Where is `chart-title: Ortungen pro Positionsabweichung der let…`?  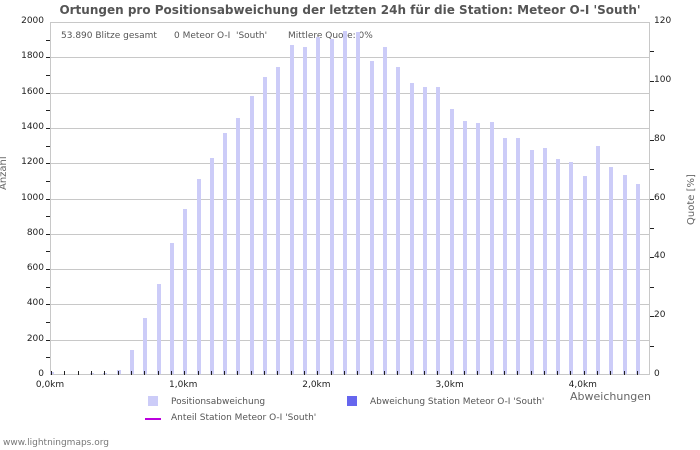
chart-title: Ortungen pro Positionsabweichung der let… is located at coordinates (350, 10).